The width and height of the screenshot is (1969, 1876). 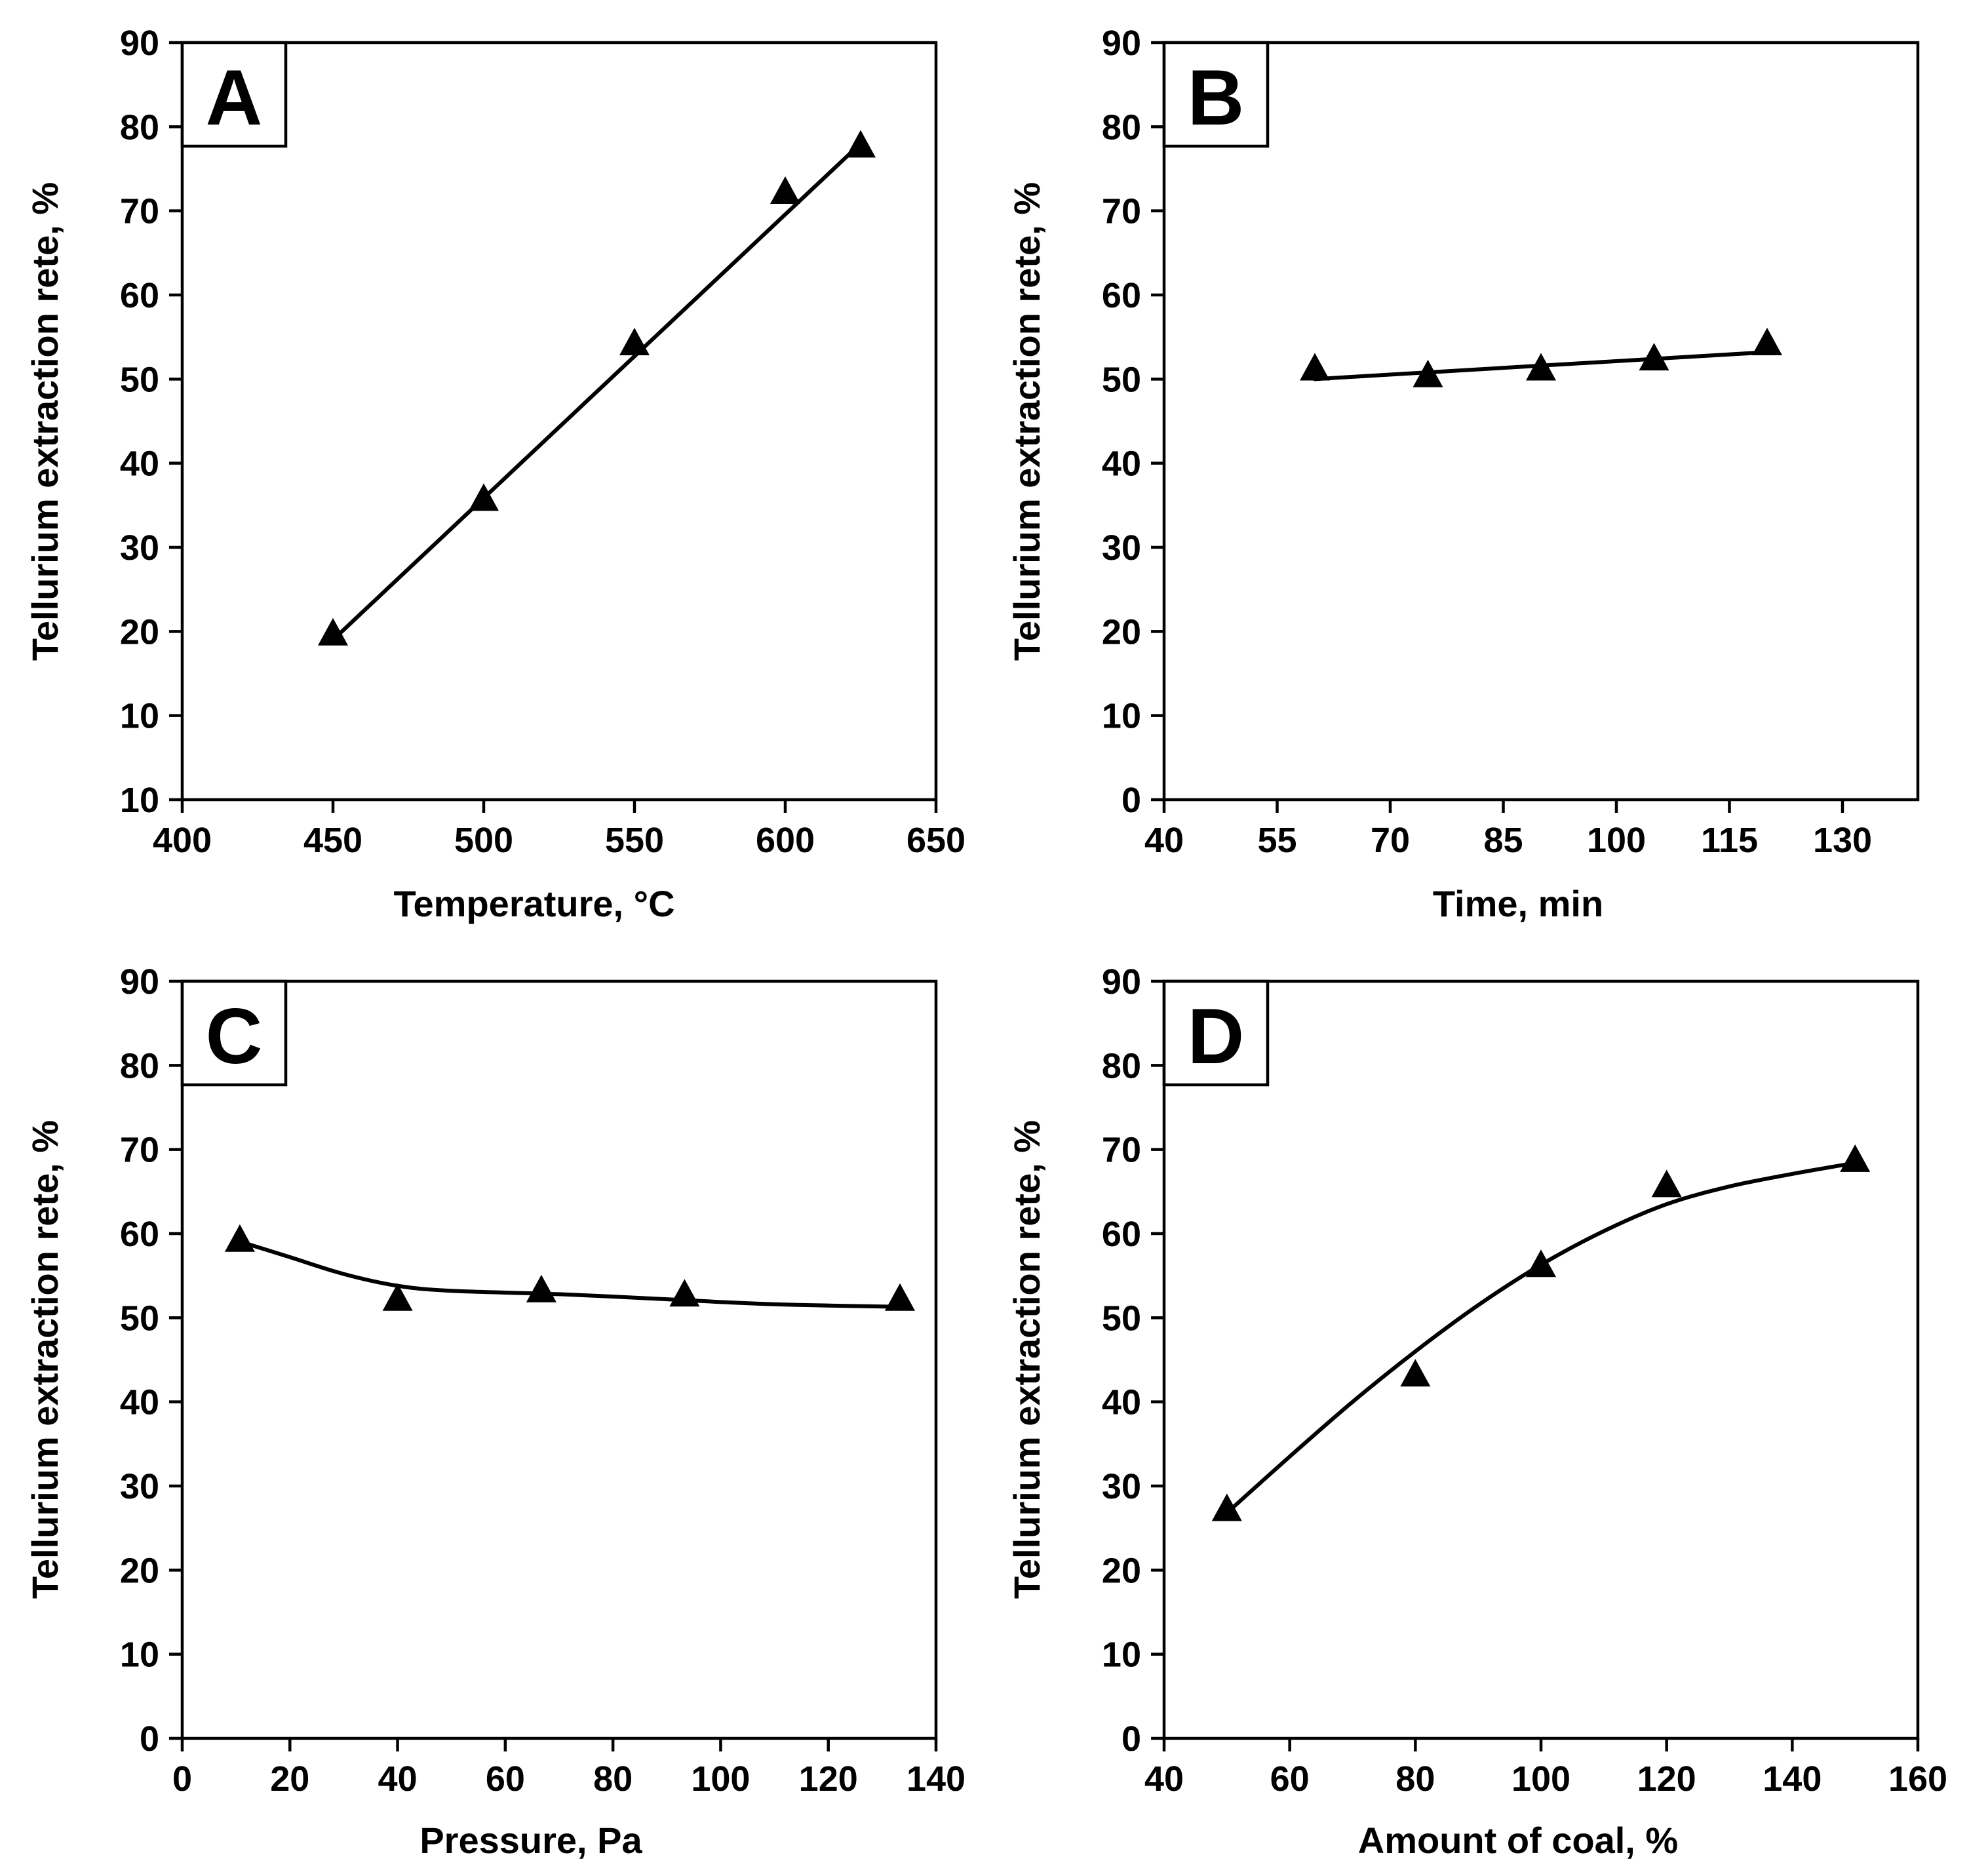 What do you see at coordinates (1121, 464) in the screenshot?
I see `panel-b-y-tick-label: 40` at bounding box center [1121, 464].